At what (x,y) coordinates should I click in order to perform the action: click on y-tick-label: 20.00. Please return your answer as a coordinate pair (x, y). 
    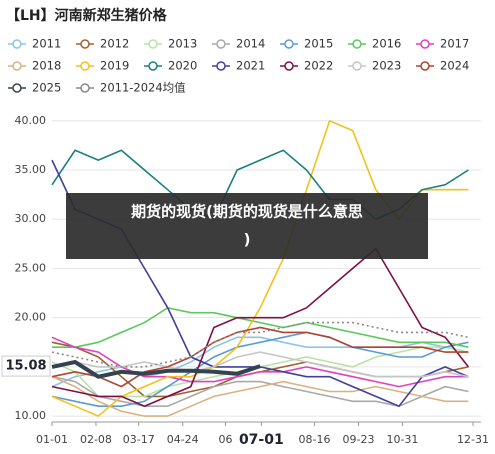
    Looking at the image, I should click on (31, 317).